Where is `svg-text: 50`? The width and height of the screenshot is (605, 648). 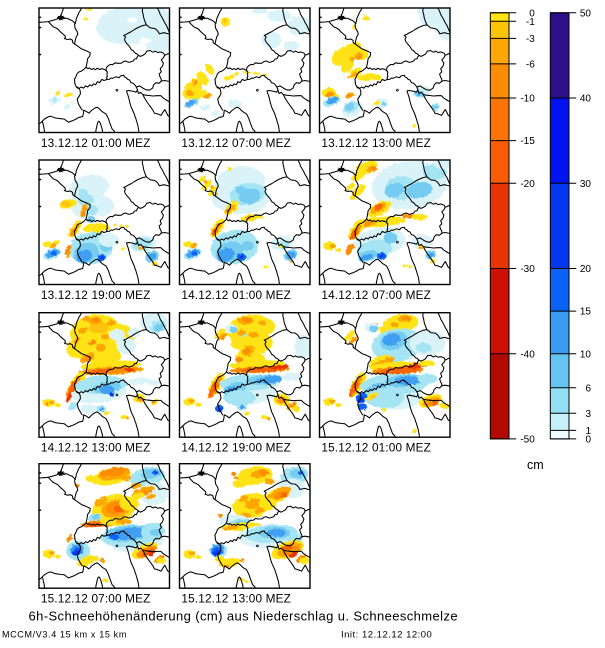
svg-text: 50 is located at coordinates (586, 13).